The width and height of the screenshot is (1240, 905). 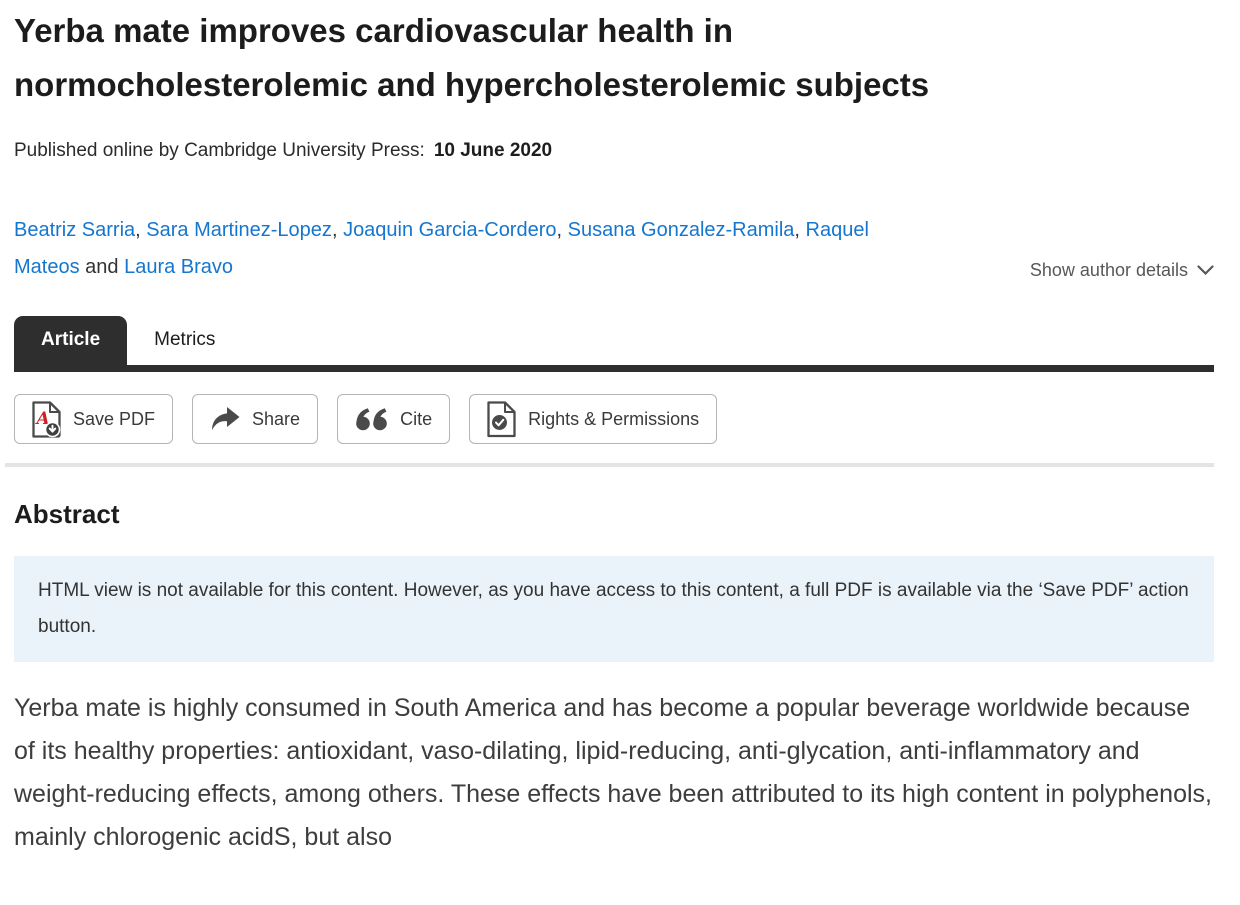 I want to click on author-link: Sara Martinez-Lopez, so click(x=239, y=230).